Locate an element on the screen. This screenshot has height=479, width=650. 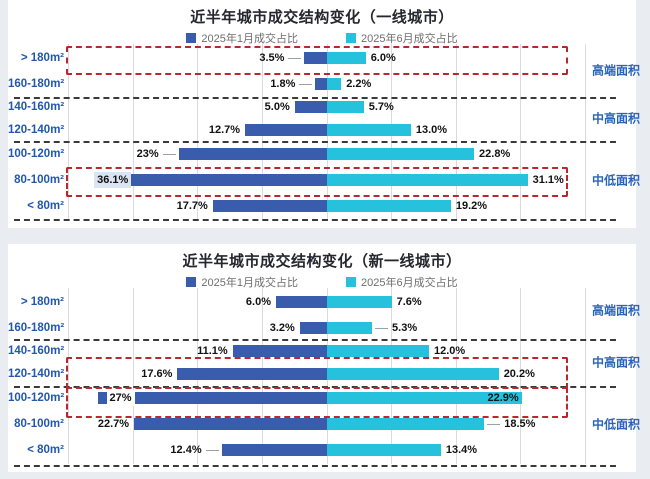
bar-row: 12.7% 13.0% is located at coordinates (326, 130).